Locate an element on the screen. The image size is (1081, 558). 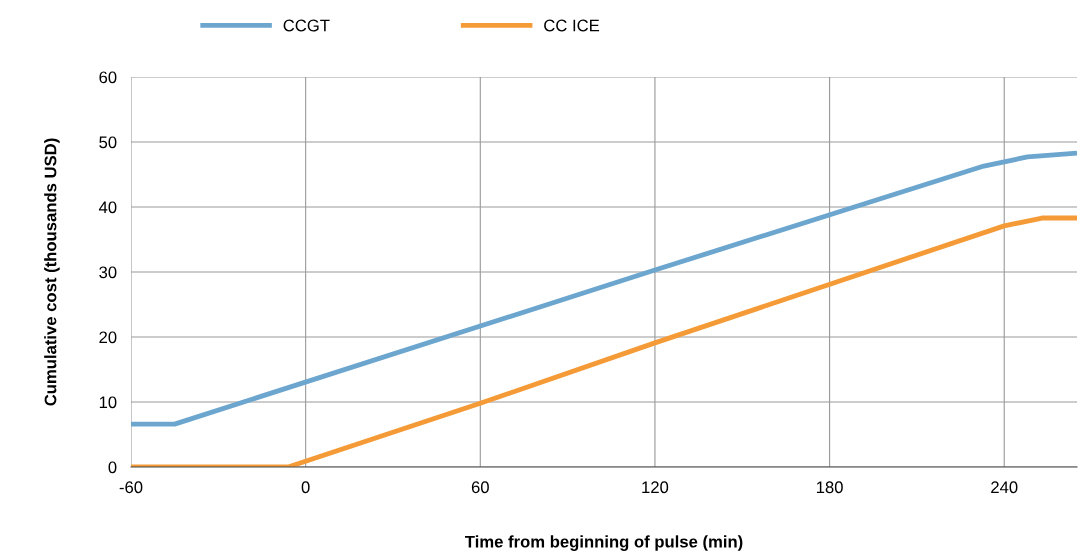
x-tick-label: 240 is located at coordinates (1004, 487).